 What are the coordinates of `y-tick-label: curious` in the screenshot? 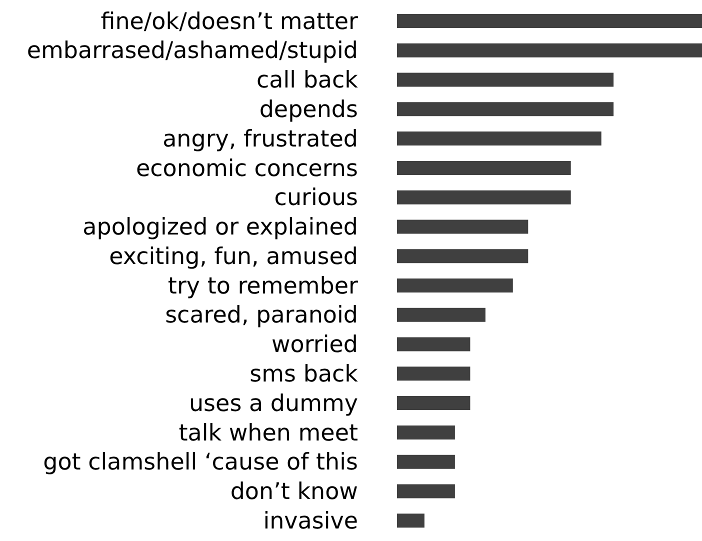 It's located at (316, 198).